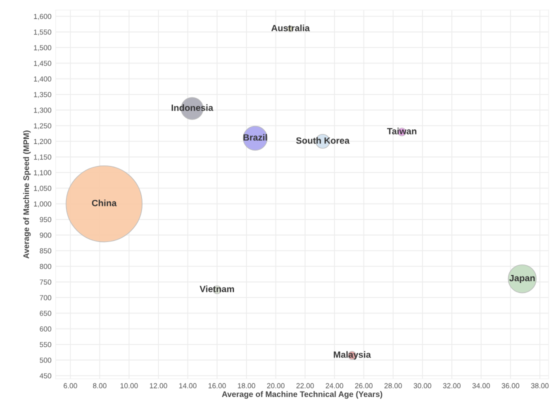 This screenshot has height=403, width=557. What do you see at coordinates (255, 137) in the screenshot?
I see `series-label: Brazil` at bounding box center [255, 137].